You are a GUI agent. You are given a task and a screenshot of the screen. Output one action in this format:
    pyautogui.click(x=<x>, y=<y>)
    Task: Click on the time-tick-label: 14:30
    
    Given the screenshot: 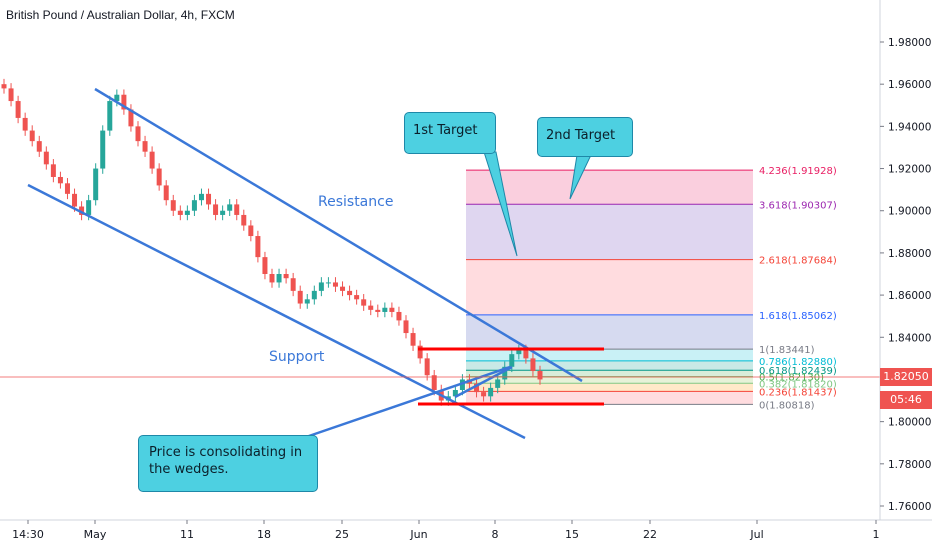 What is the action you would take?
    pyautogui.click(x=28, y=534)
    